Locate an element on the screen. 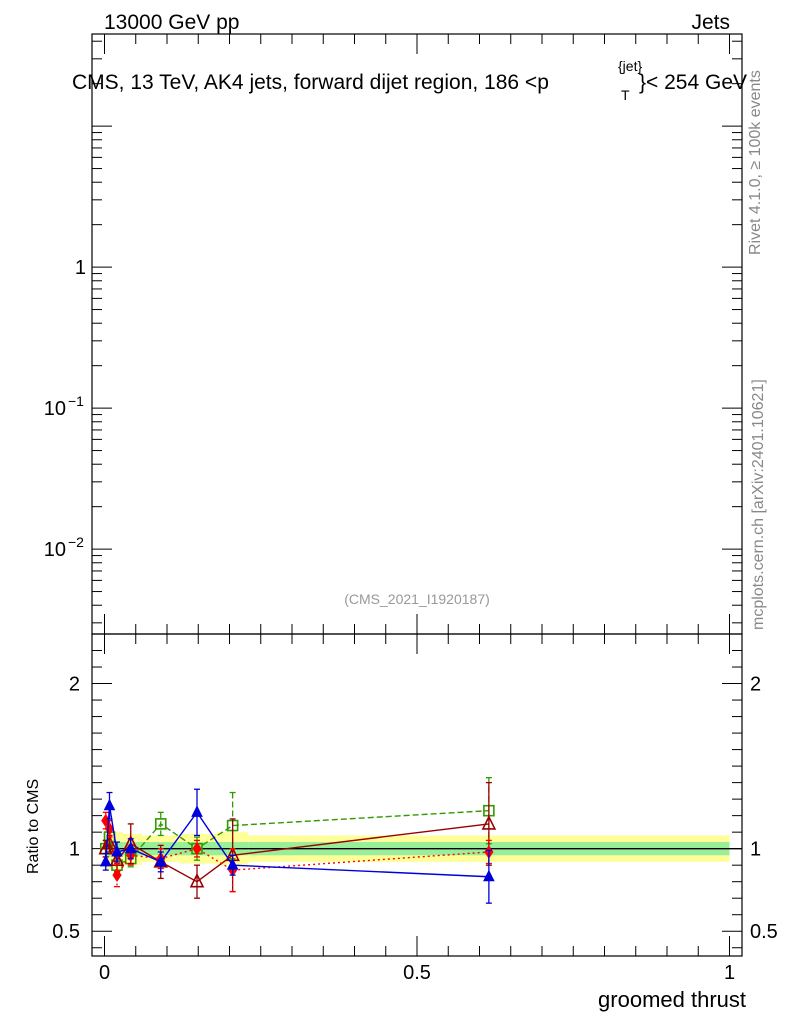 This screenshot has width=786, height=1024. title-superscript: {jet} is located at coordinates (630, 66).